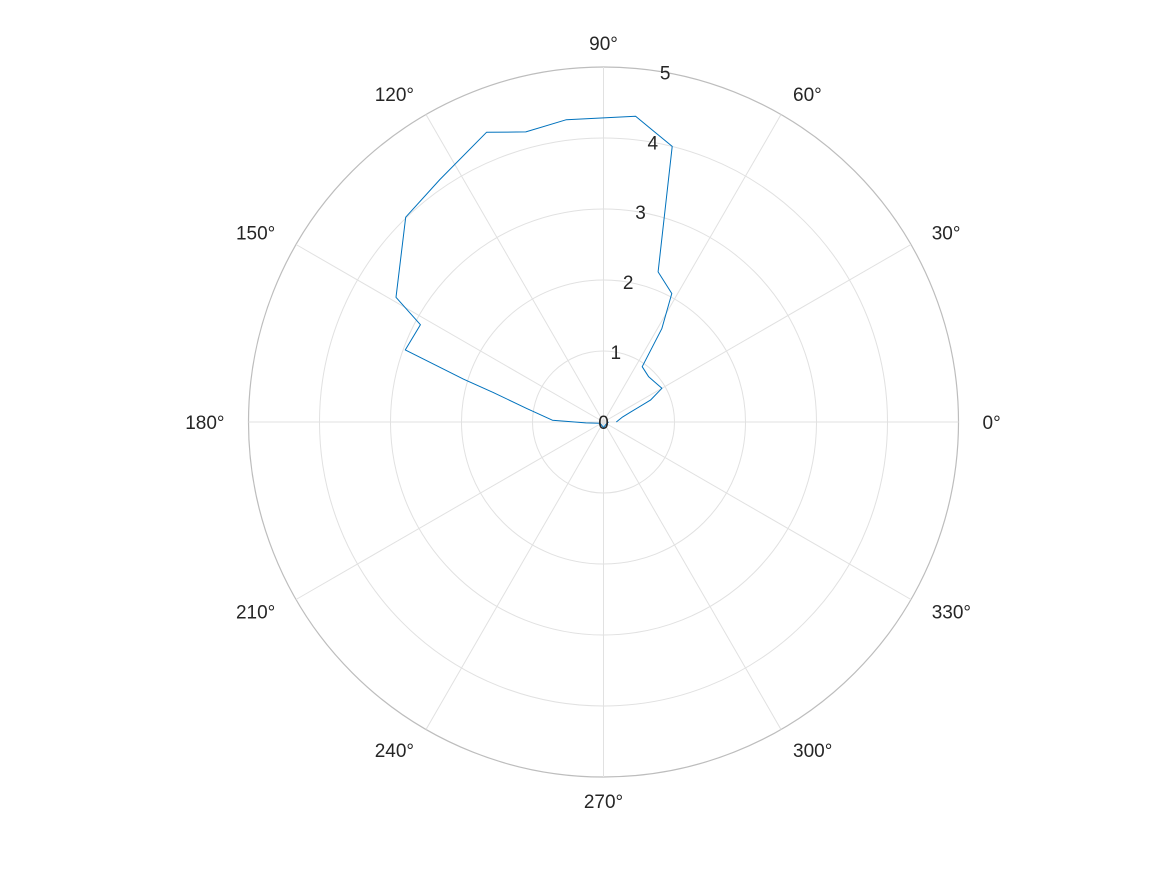  Describe the element at coordinates (603, 44) in the screenshot. I see `theta-tick-label: 90°` at that location.